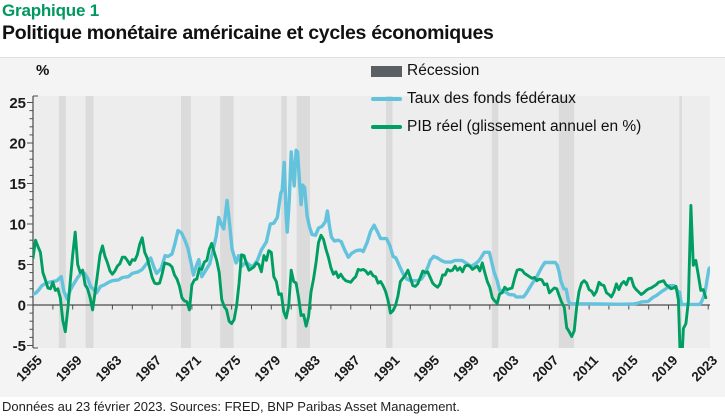  Describe the element at coordinates (22, 306) in the screenshot. I see `svg-text: 0` at that location.